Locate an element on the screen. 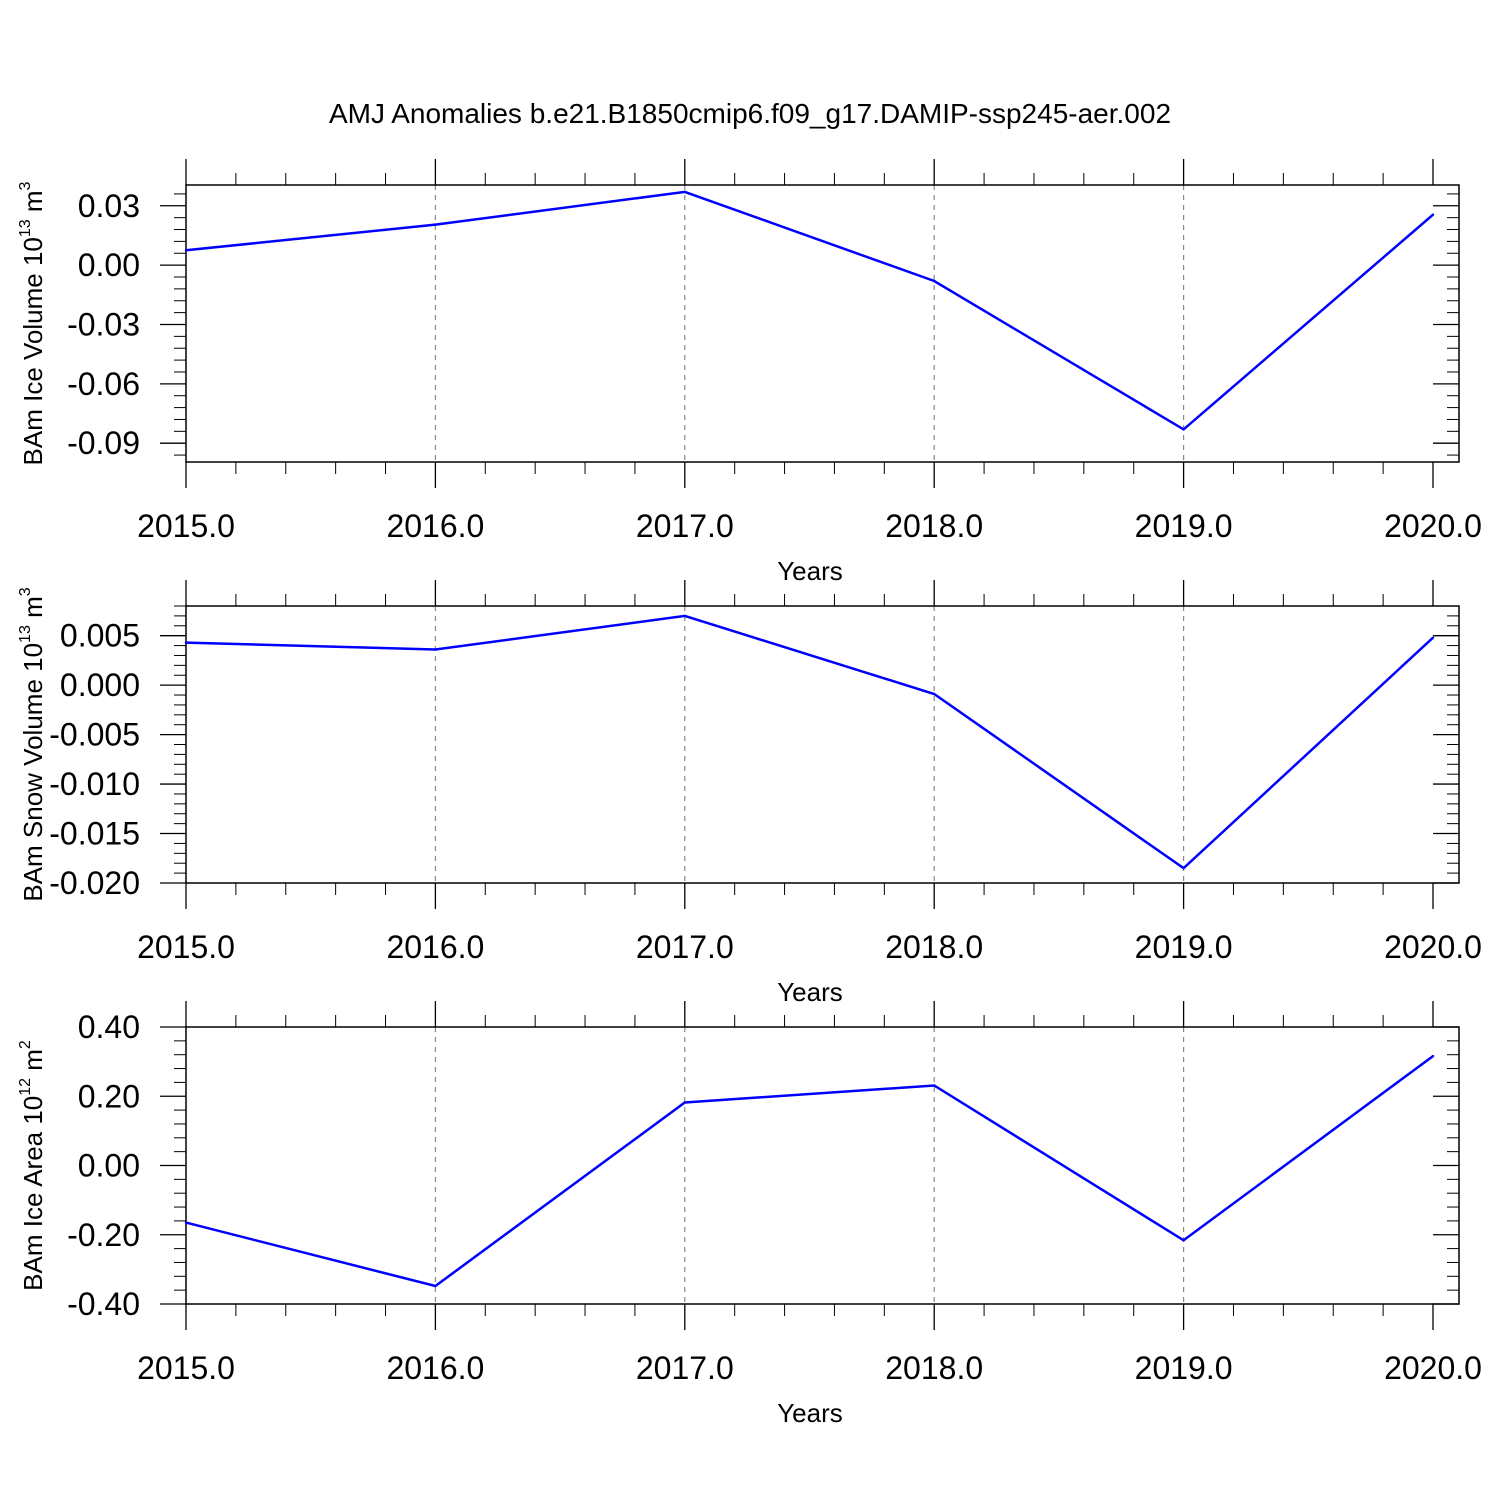 This screenshot has width=1500, height=1500. y-axis-label: BAm Ice Area 1012 m2 is located at coordinates (32, 1165).